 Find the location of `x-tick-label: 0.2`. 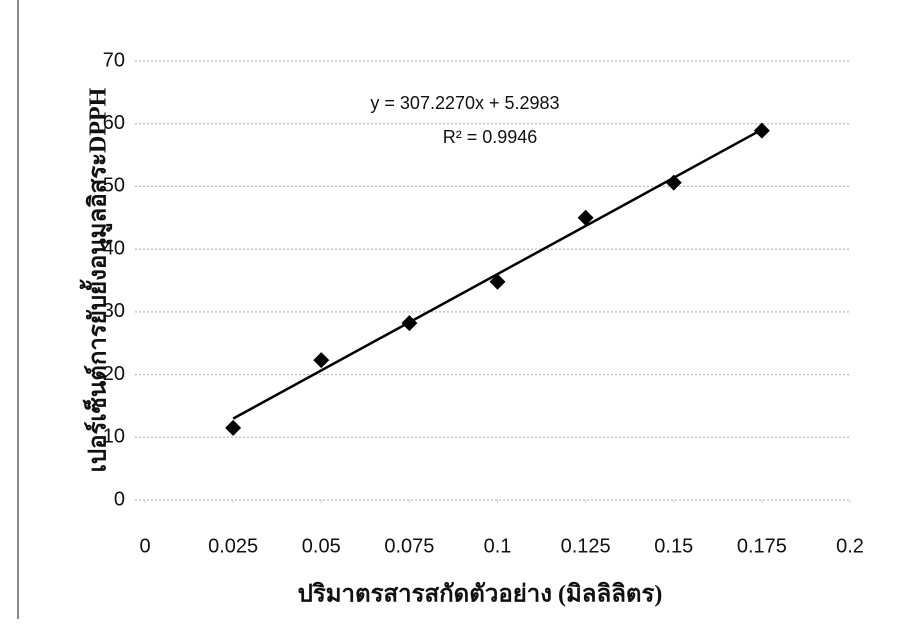

x-tick-label: 0.2 is located at coordinates (850, 546).